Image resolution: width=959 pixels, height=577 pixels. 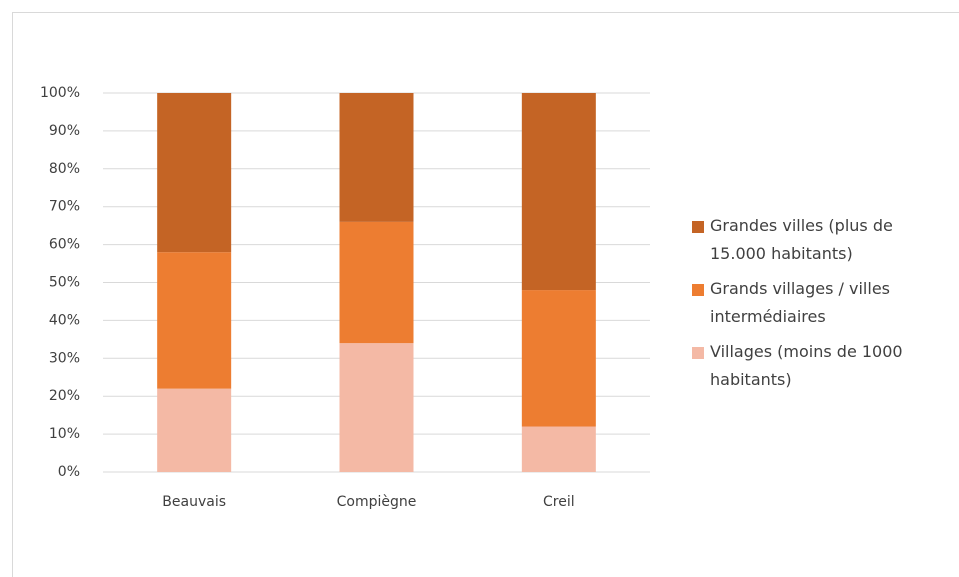 What do you see at coordinates (806, 365) in the screenshot?
I see `legend-label: Villages (moins de 1000 habitants)` at bounding box center [806, 365].